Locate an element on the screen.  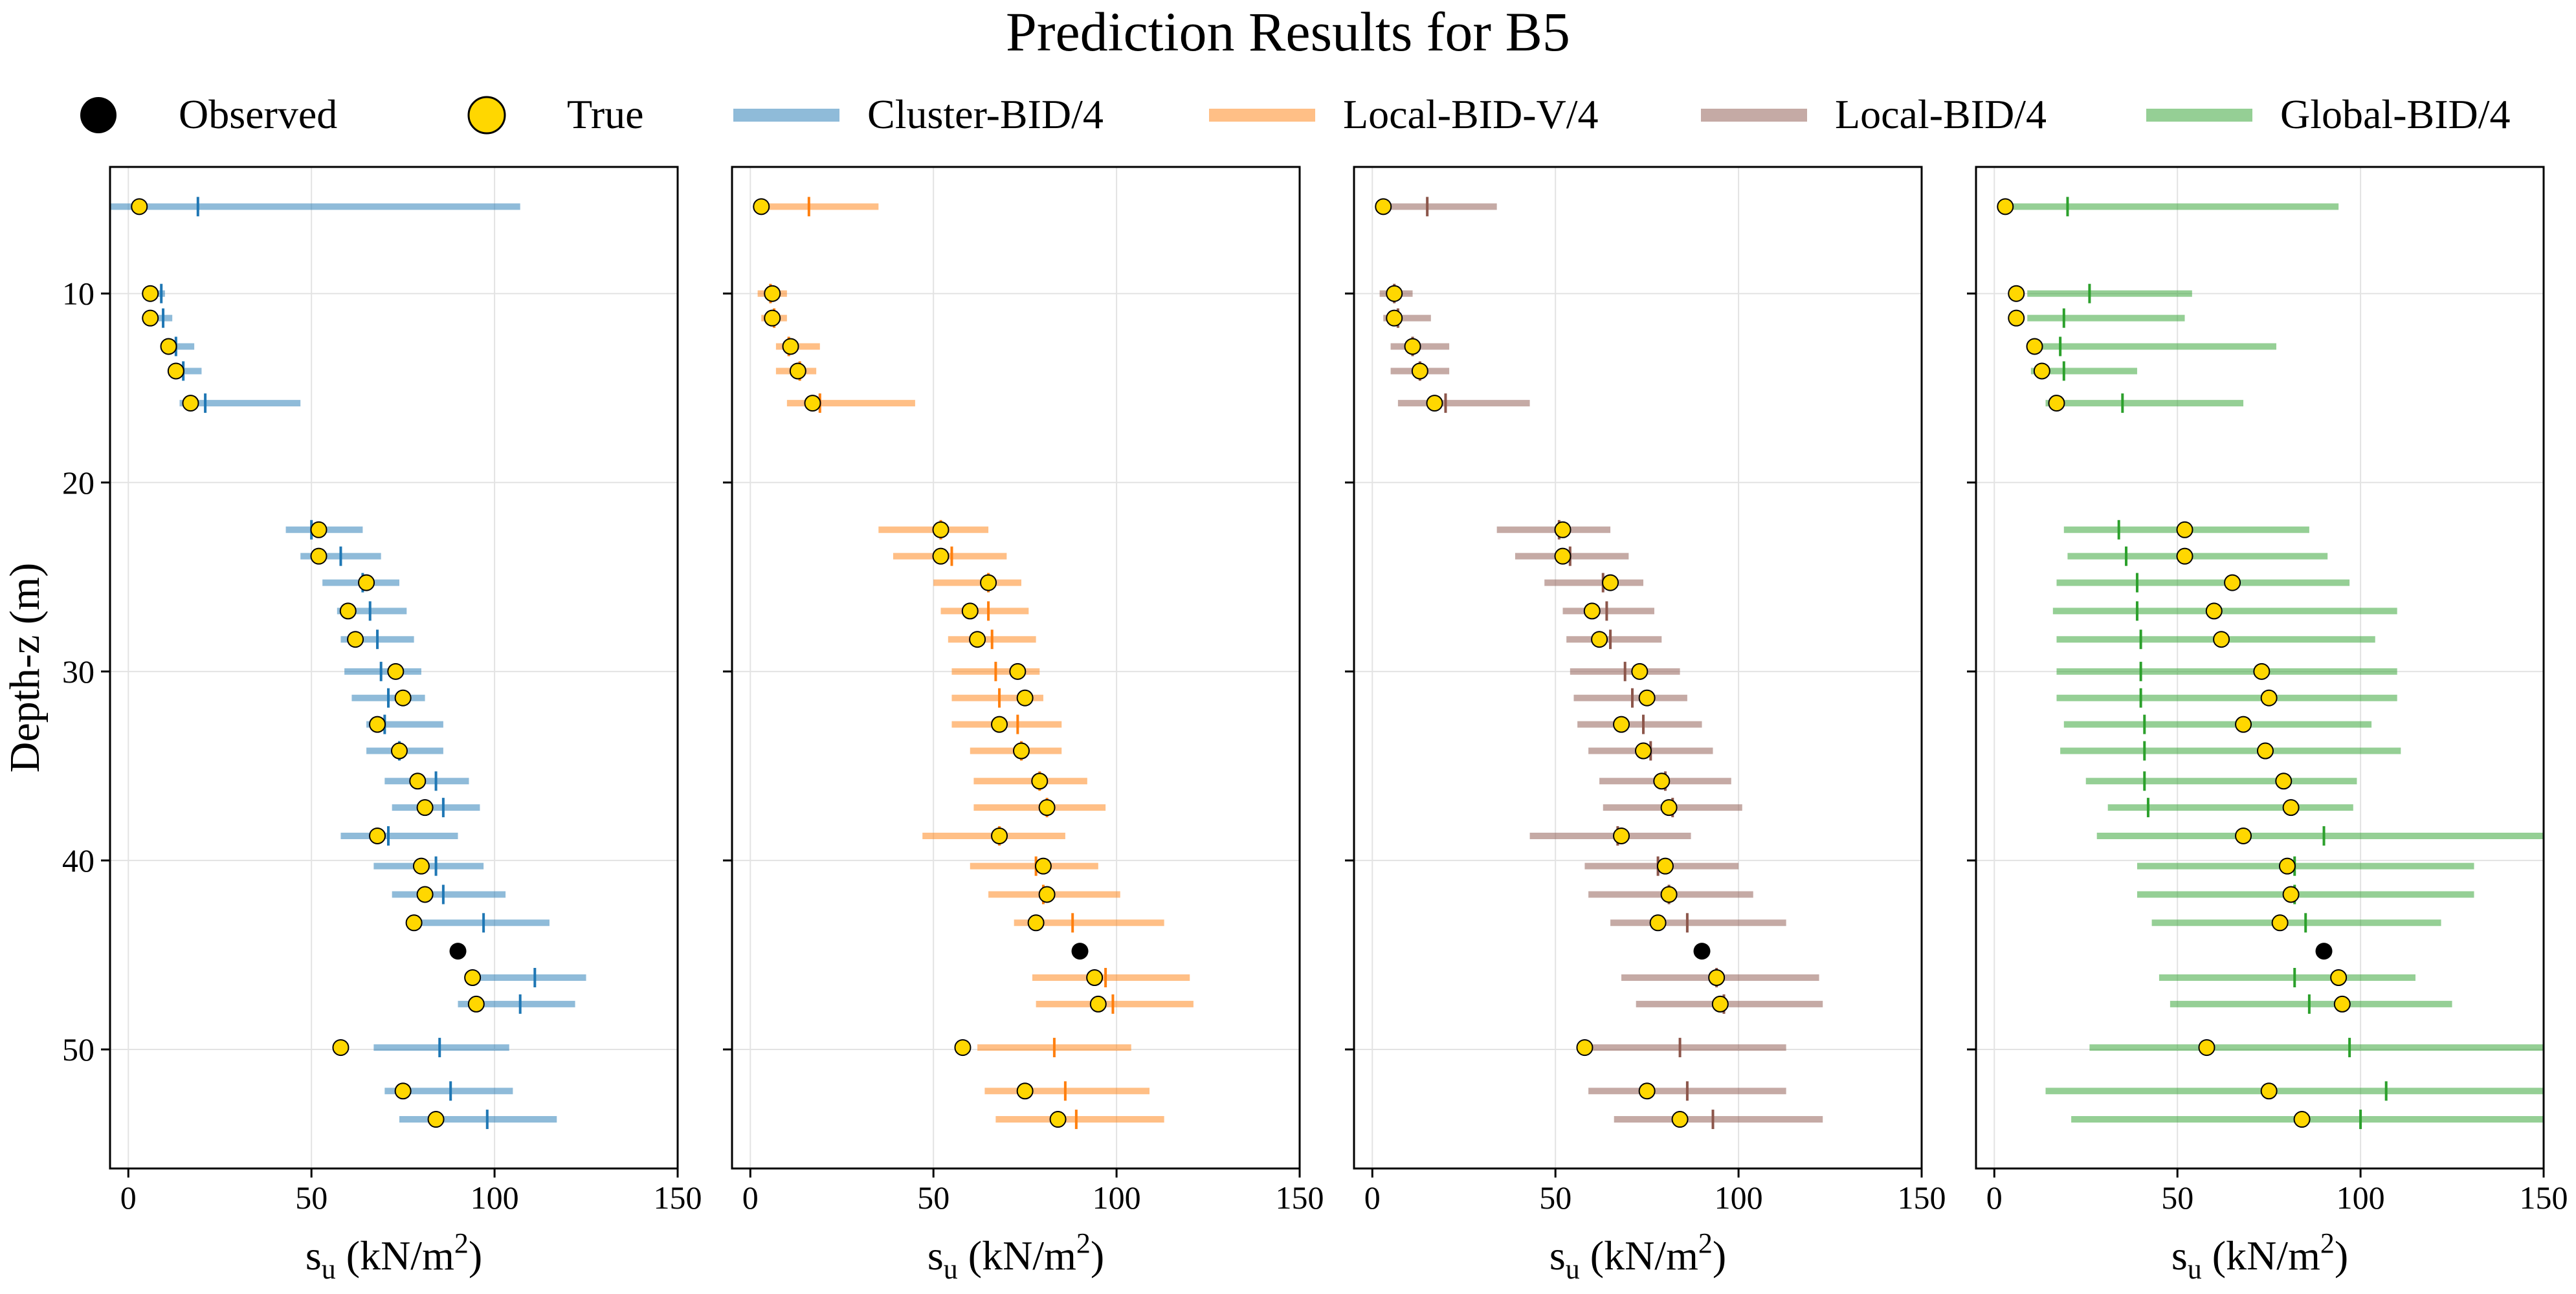
legend-item-observed: Observed is located at coordinates (208, 114).